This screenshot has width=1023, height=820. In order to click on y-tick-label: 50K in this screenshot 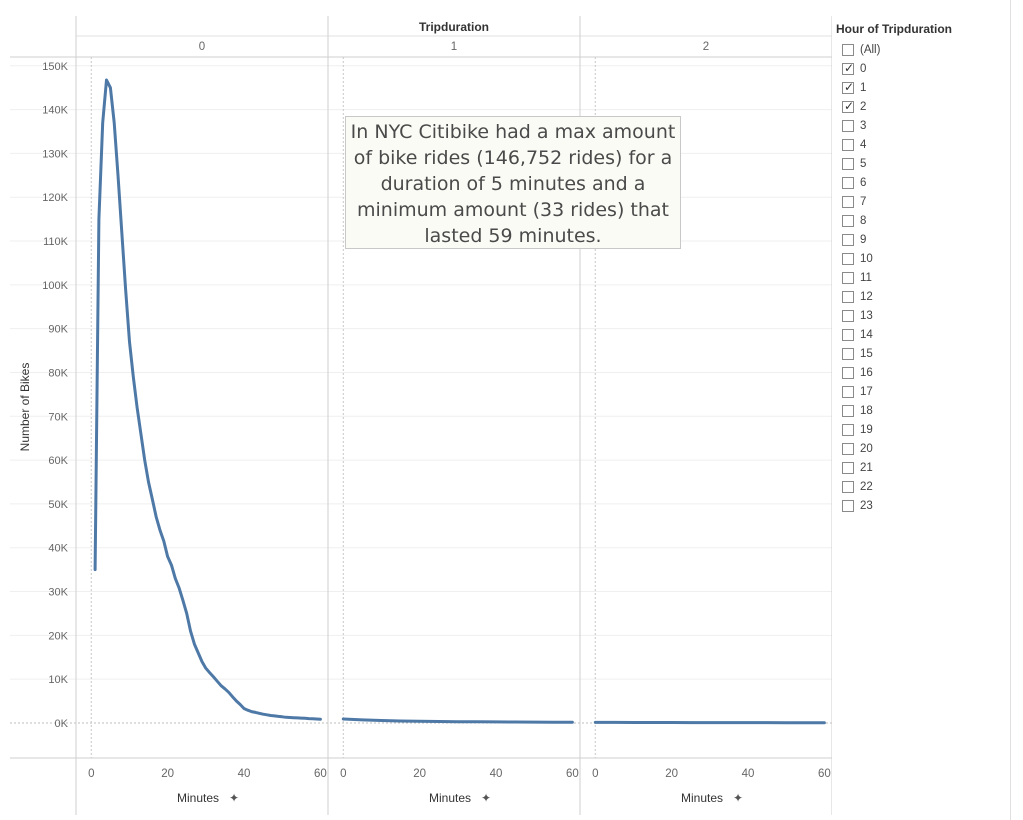, I will do `click(58, 505)`.